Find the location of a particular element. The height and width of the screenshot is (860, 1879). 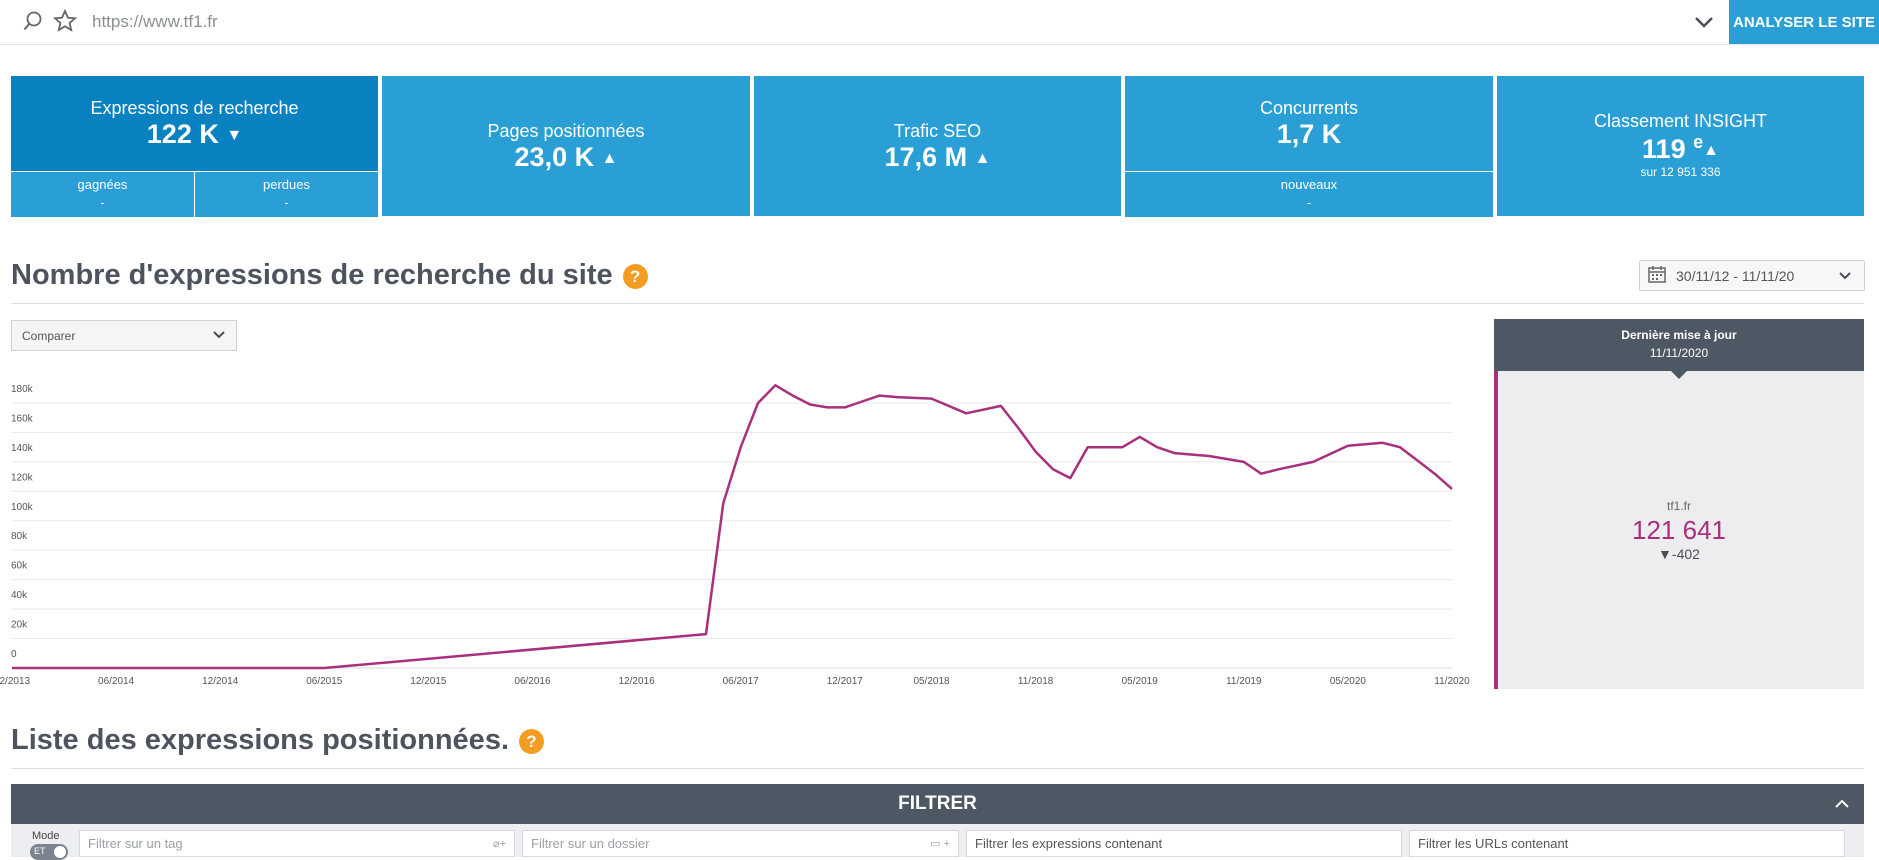

kpi-value: 122 K ▼ is located at coordinates (194, 134).